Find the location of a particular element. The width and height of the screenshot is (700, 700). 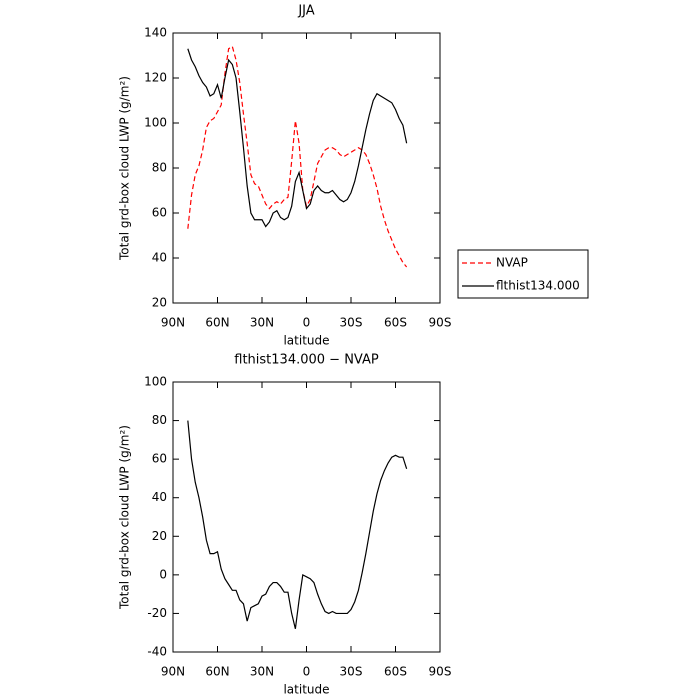

legend-label: NVAP is located at coordinates (512, 263).